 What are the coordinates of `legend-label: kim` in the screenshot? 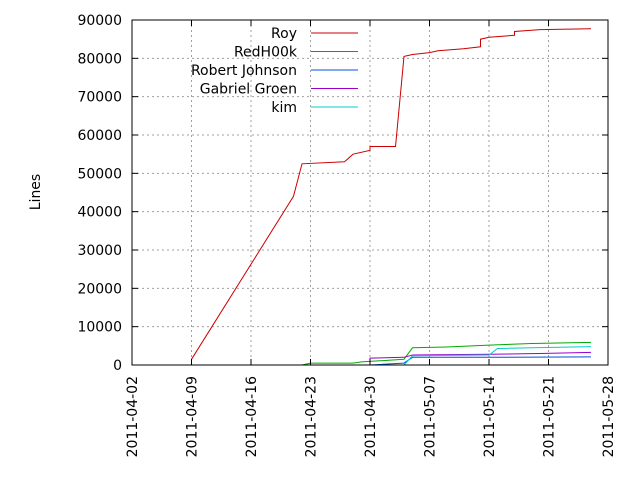 It's located at (284, 108).